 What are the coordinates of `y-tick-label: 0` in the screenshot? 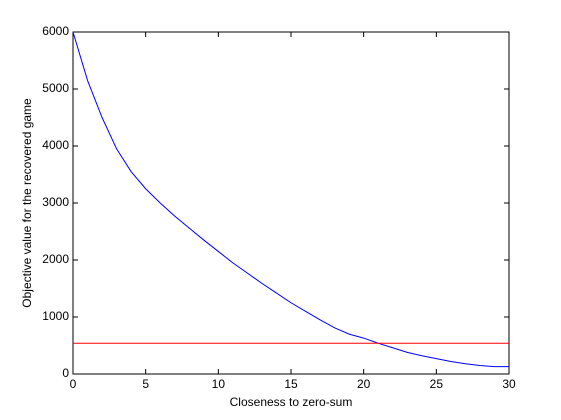 It's located at (65, 373).